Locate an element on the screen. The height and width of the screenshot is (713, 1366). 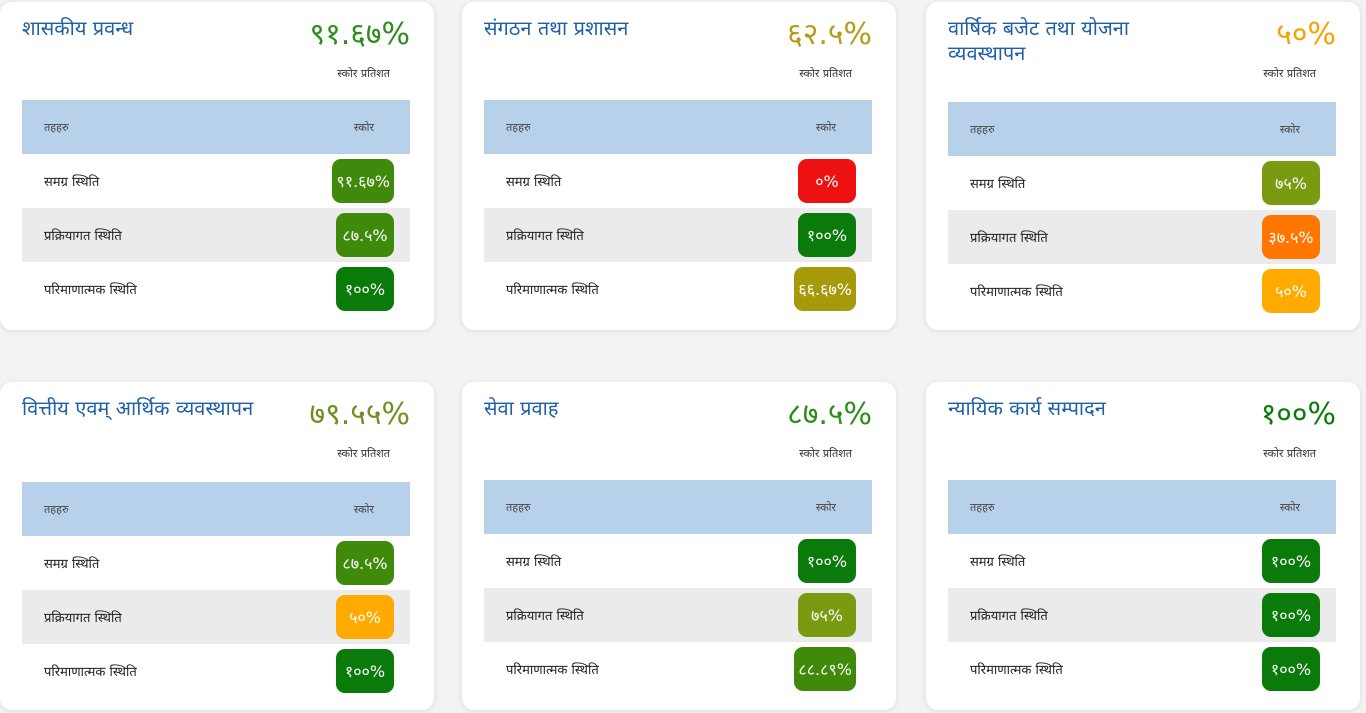
score-badge: ०% is located at coordinates (827, 181).